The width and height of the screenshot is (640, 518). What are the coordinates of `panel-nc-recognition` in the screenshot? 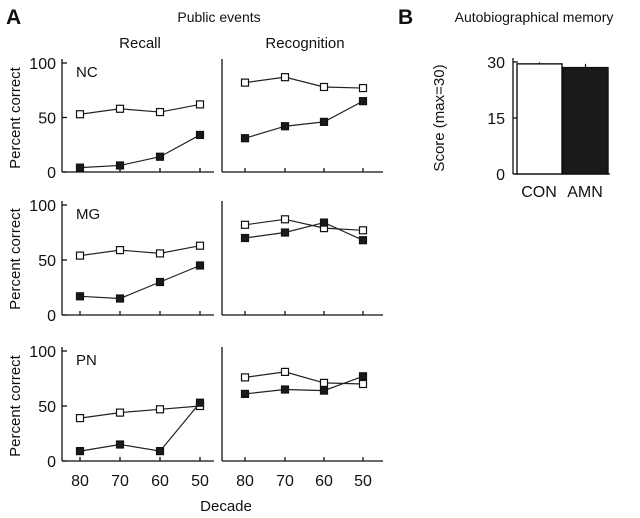 It's located at (302, 116).